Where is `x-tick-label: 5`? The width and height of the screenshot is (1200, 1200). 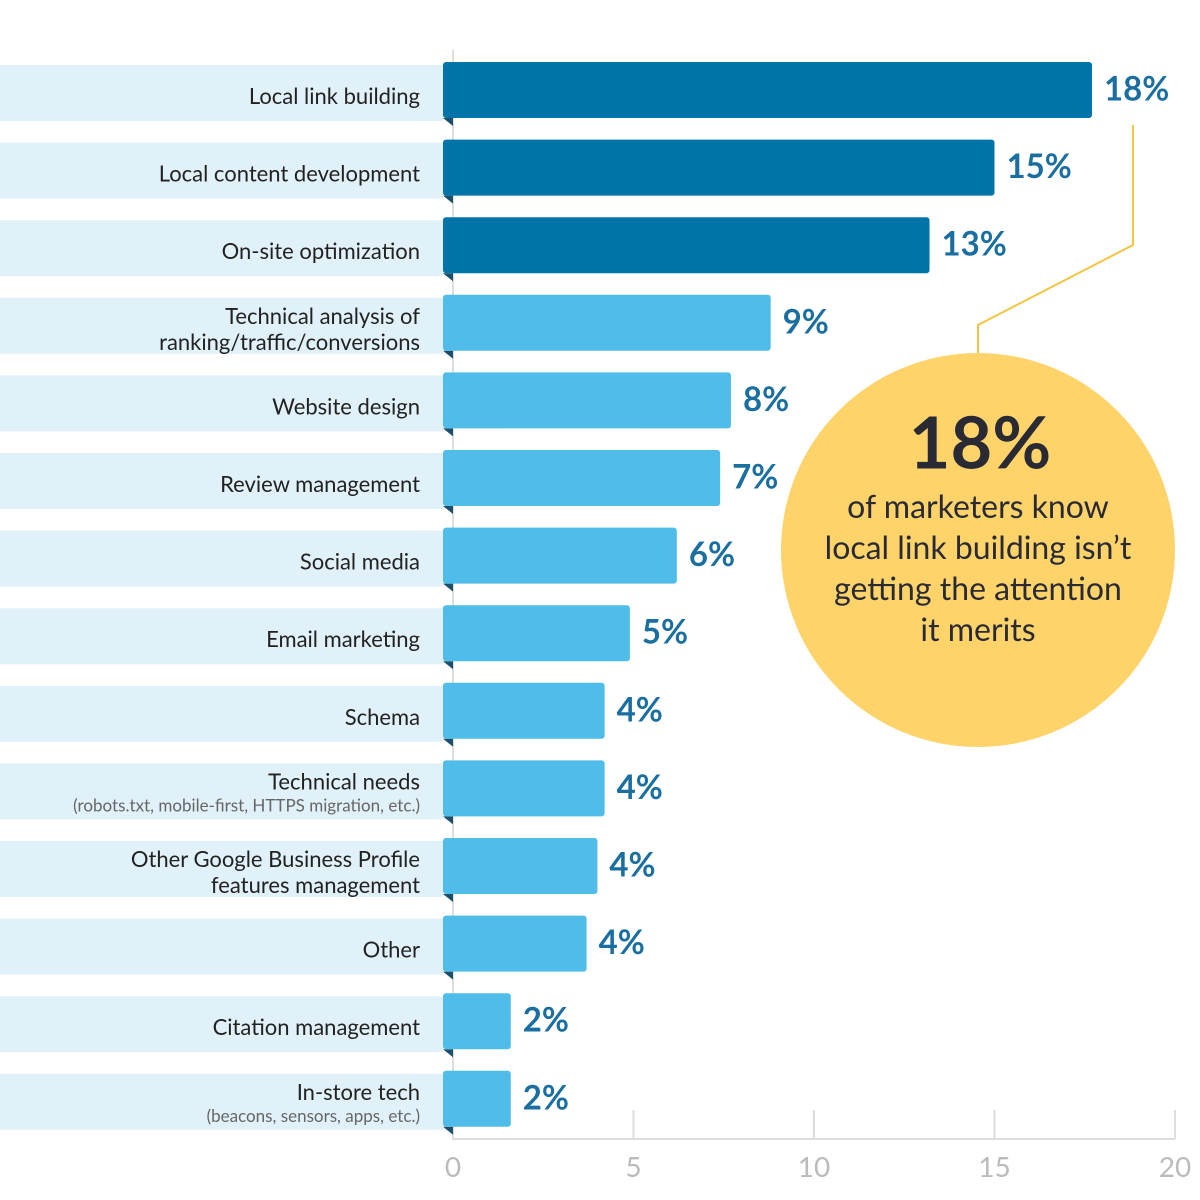 x-tick-label: 5 is located at coordinates (633, 1166).